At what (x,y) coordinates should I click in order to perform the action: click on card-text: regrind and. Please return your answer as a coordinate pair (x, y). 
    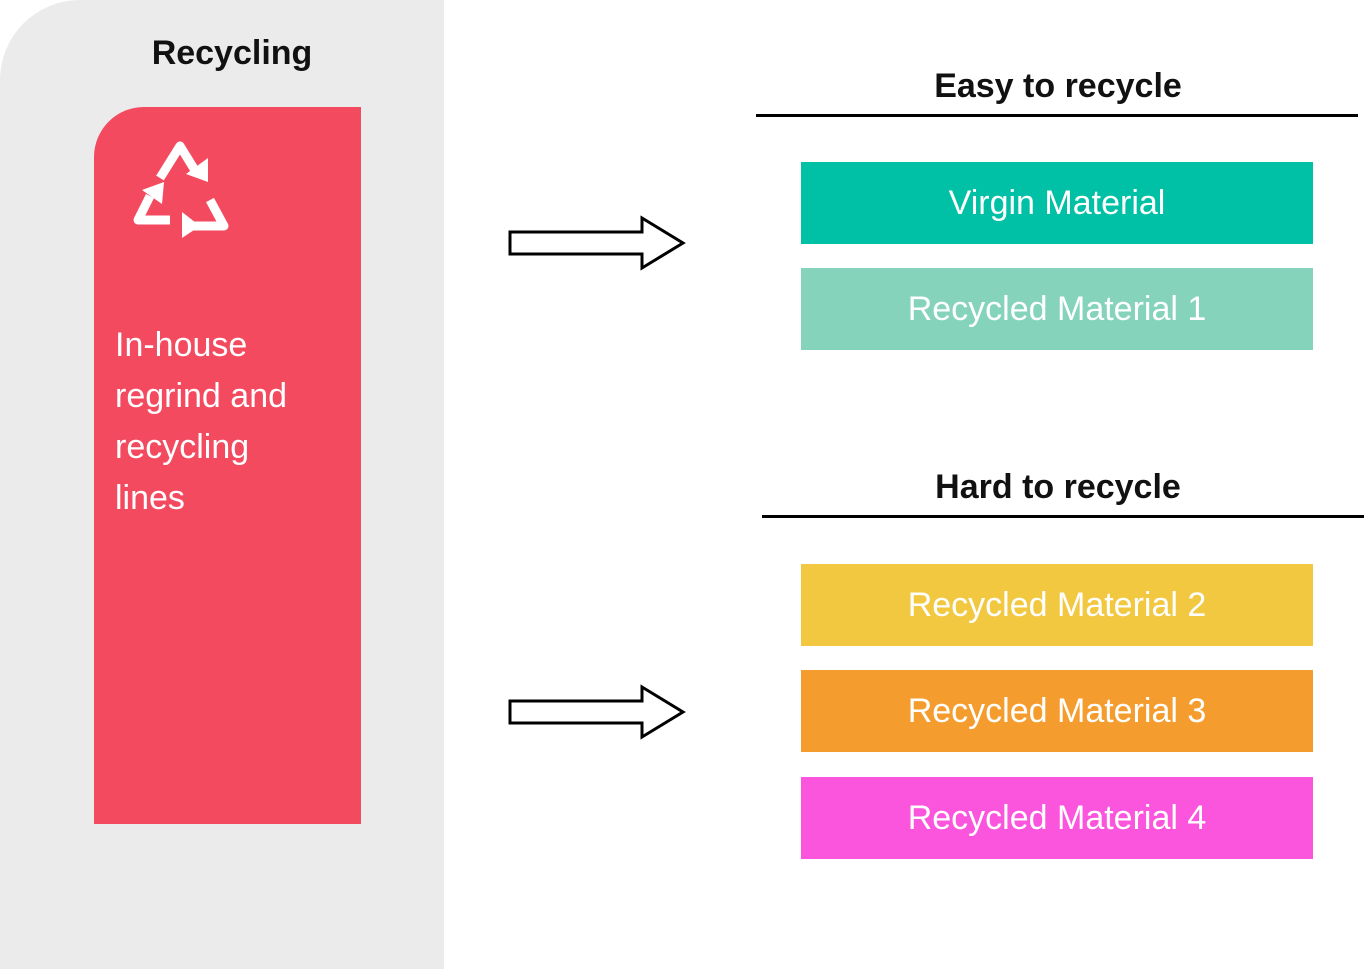
    Looking at the image, I should click on (201, 396).